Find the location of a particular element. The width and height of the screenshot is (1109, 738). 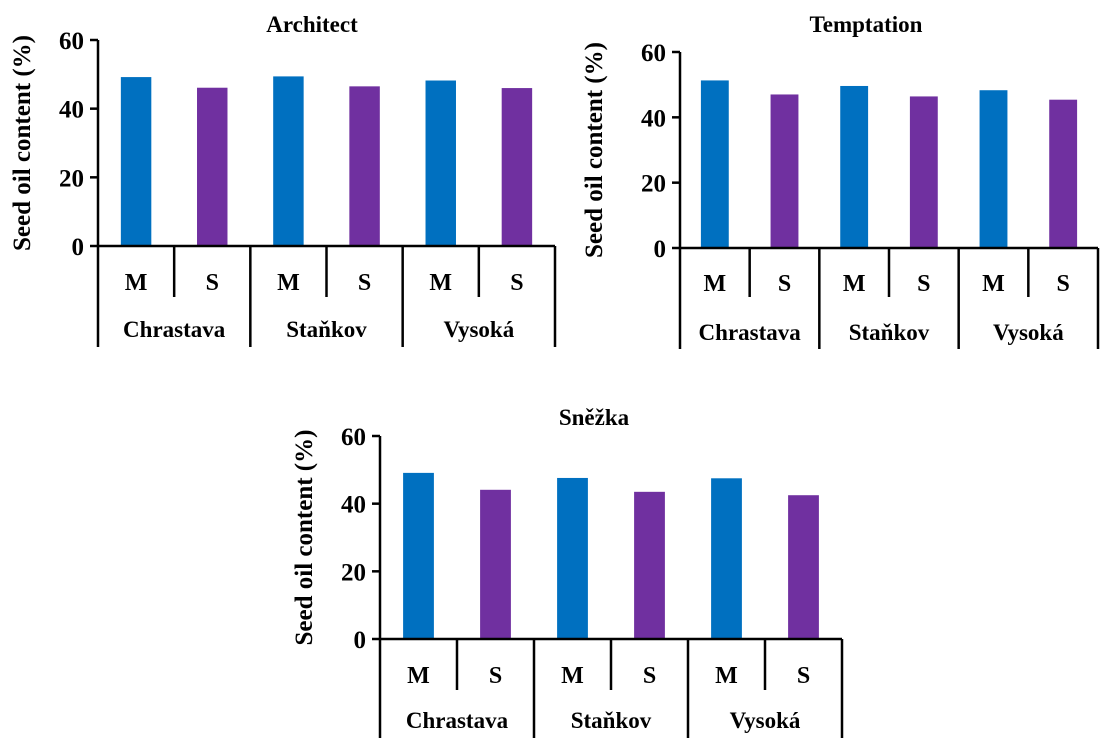

chart-title: Temptation is located at coordinates (866, 24).